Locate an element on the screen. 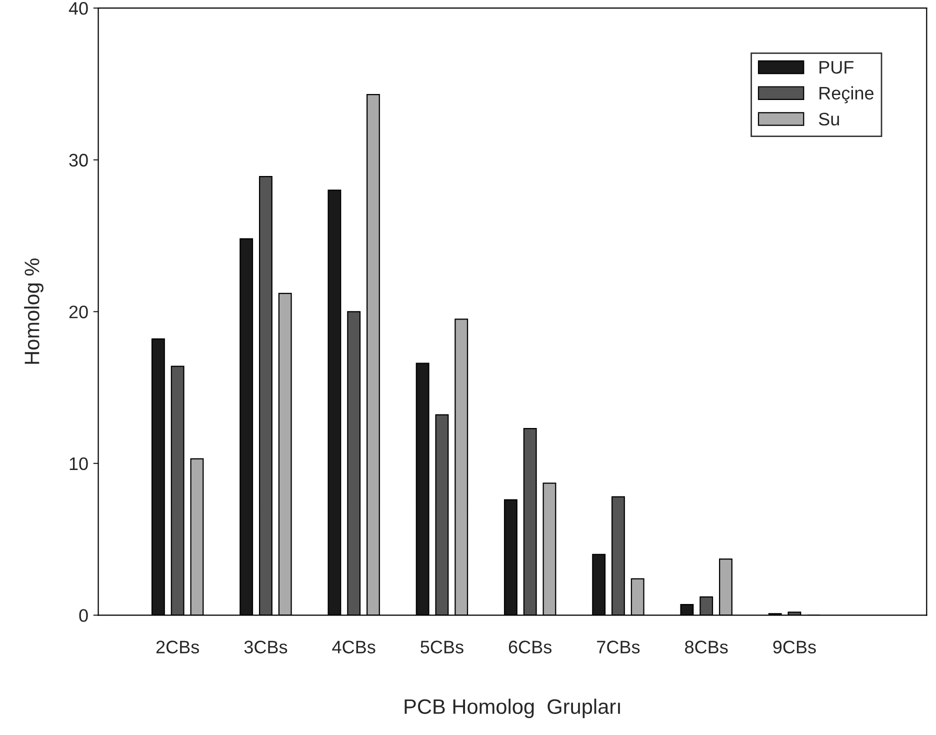 The width and height of the screenshot is (936, 735). y-tick-label: 0 is located at coordinates (83, 615).